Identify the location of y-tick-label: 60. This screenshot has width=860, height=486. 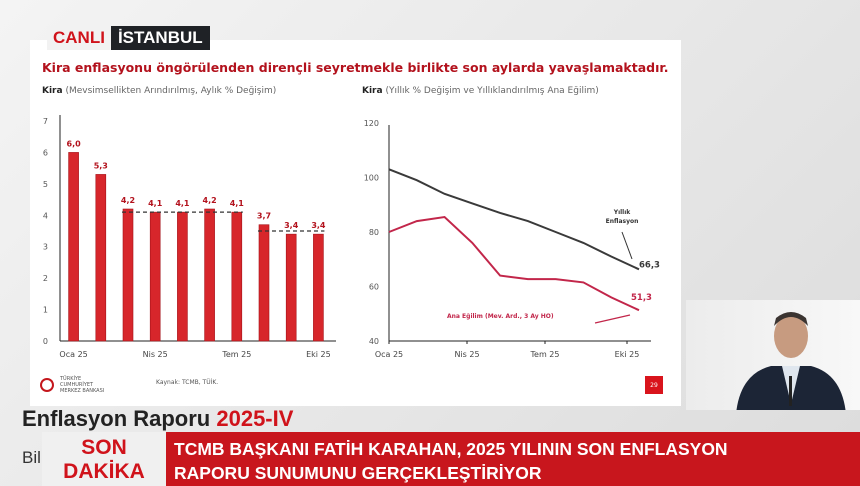
(374, 287).